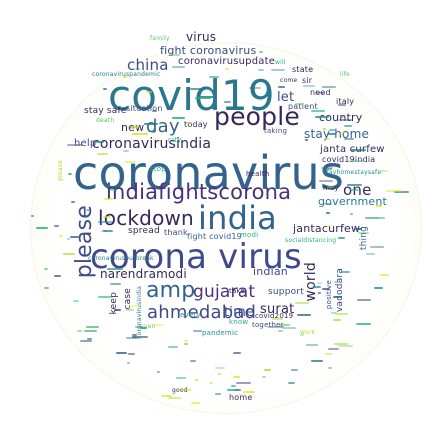 The width and height of the screenshot is (432, 432). What do you see at coordinates (148, 65) in the screenshot?
I see `word-china: china` at bounding box center [148, 65].